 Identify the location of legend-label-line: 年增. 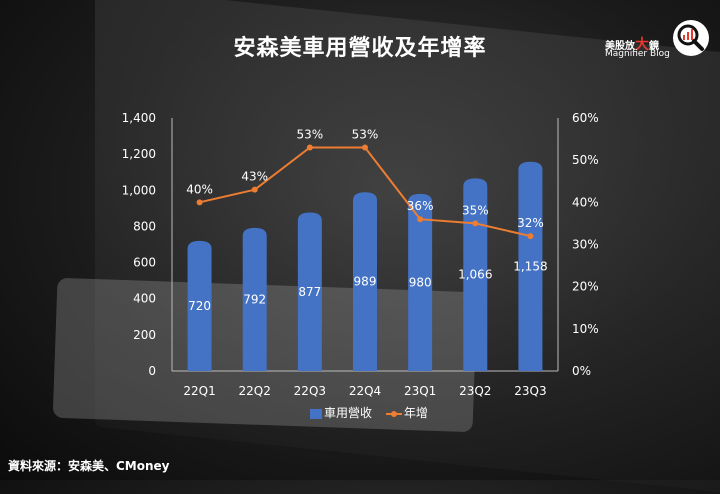
(415, 413).